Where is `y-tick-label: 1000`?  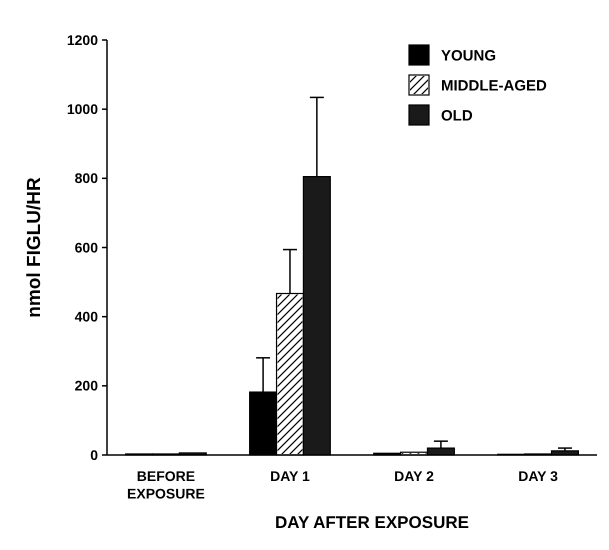
y-tick-label: 1000 is located at coordinates (82, 109).